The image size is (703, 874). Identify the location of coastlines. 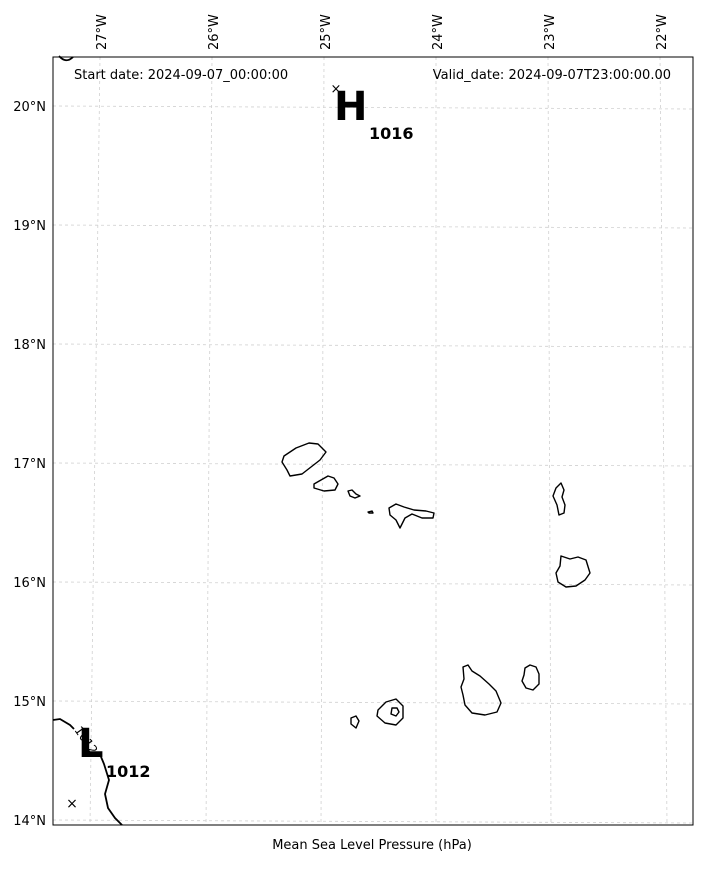
(436, 585).